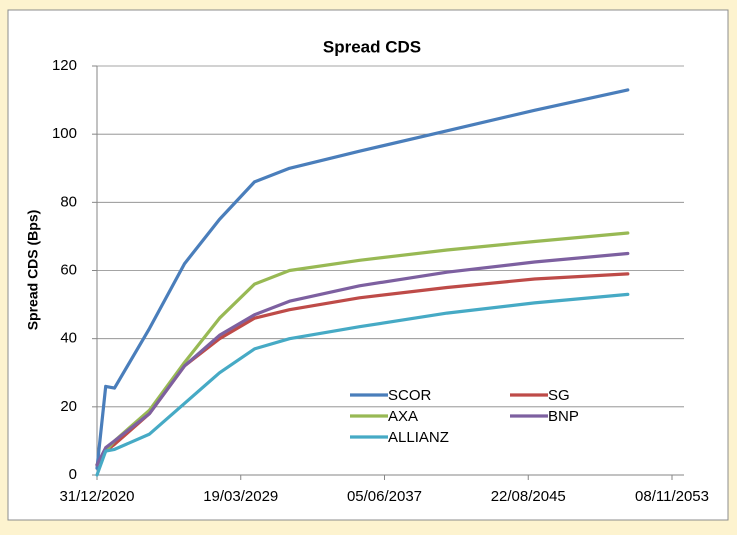 The image size is (737, 535). Describe the element at coordinates (64, 133) in the screenshot. I see `y-tick-label: 100` at that location.